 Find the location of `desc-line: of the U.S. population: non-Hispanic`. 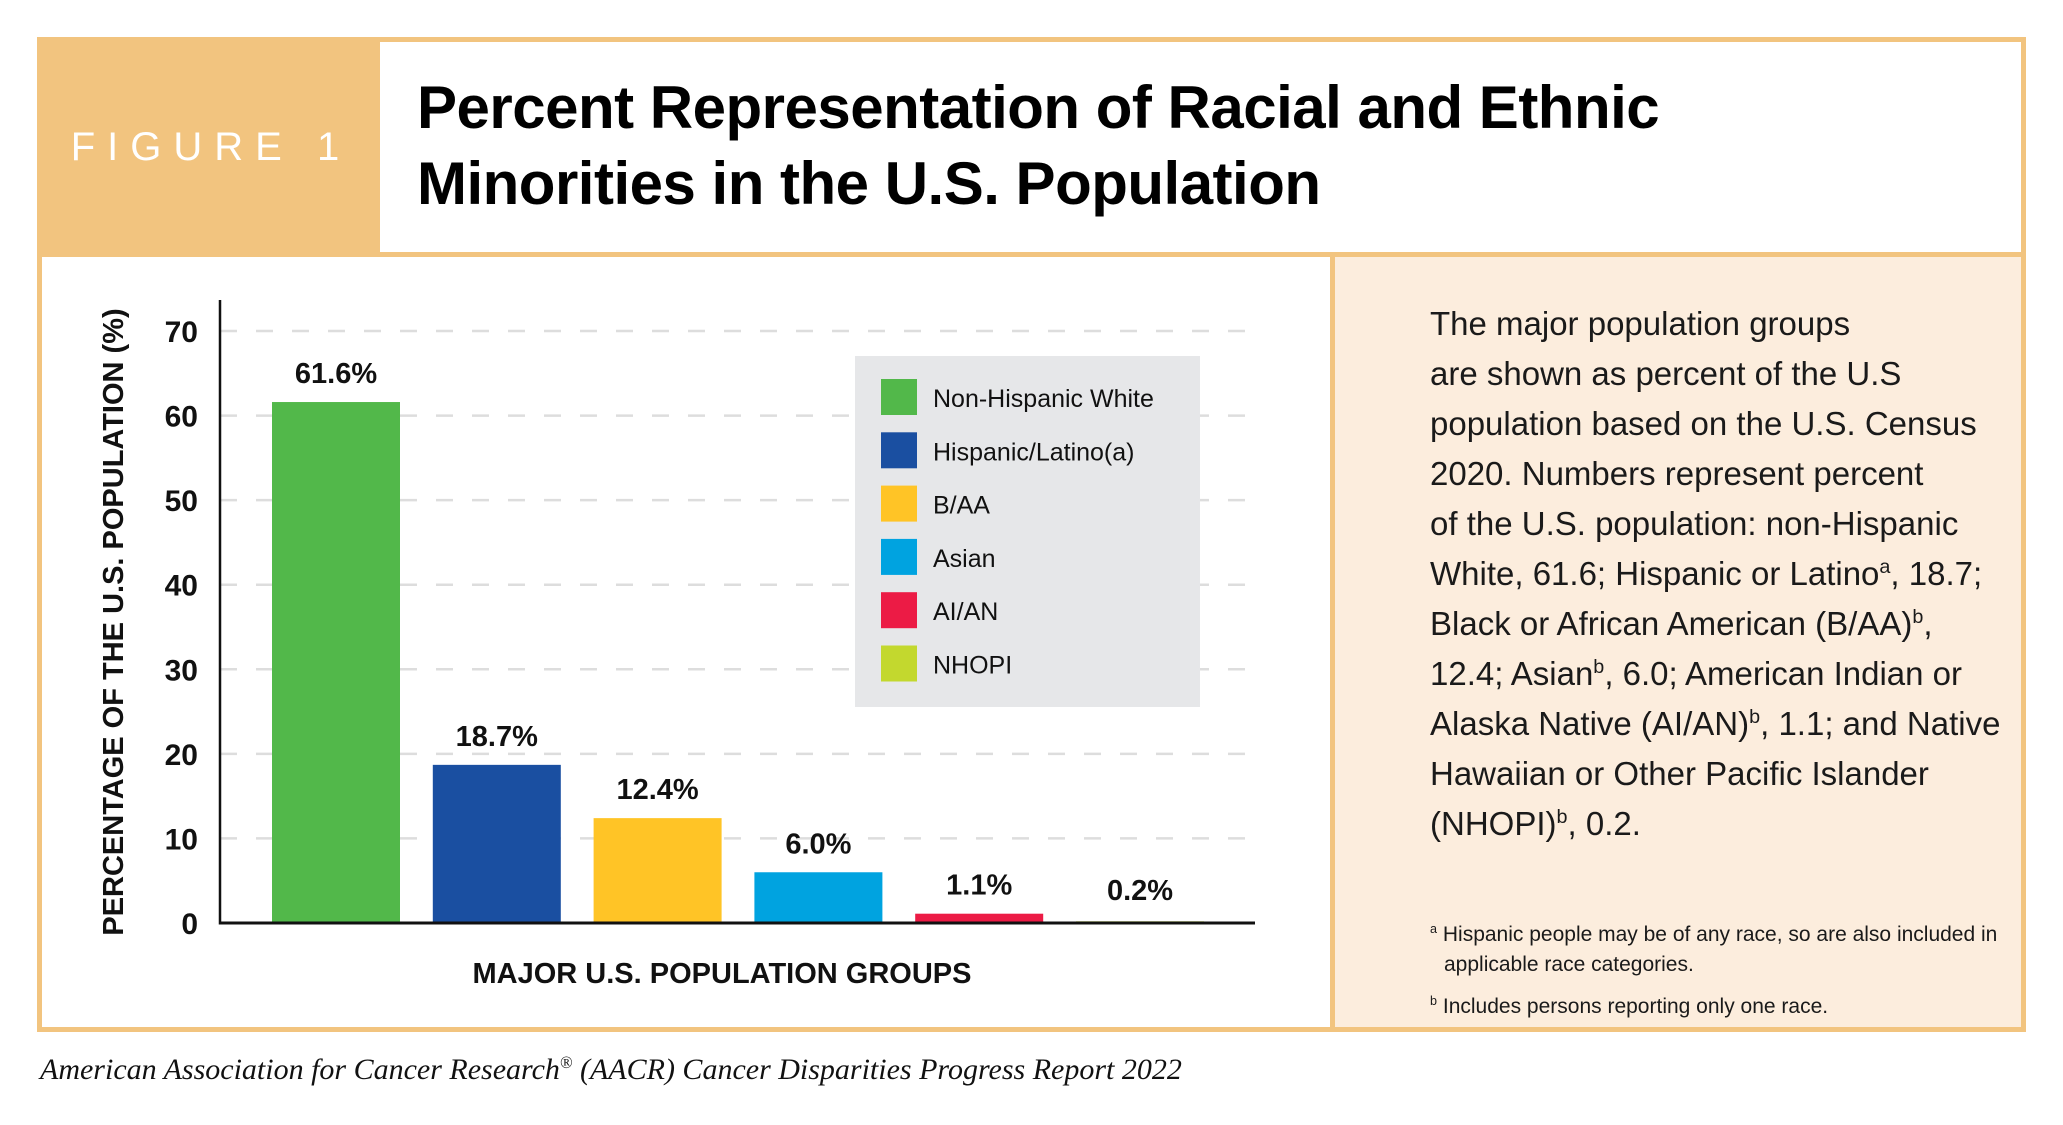

desc-line: of the U.S. population: non-Hispanic is located at coordinates (1694, 523).